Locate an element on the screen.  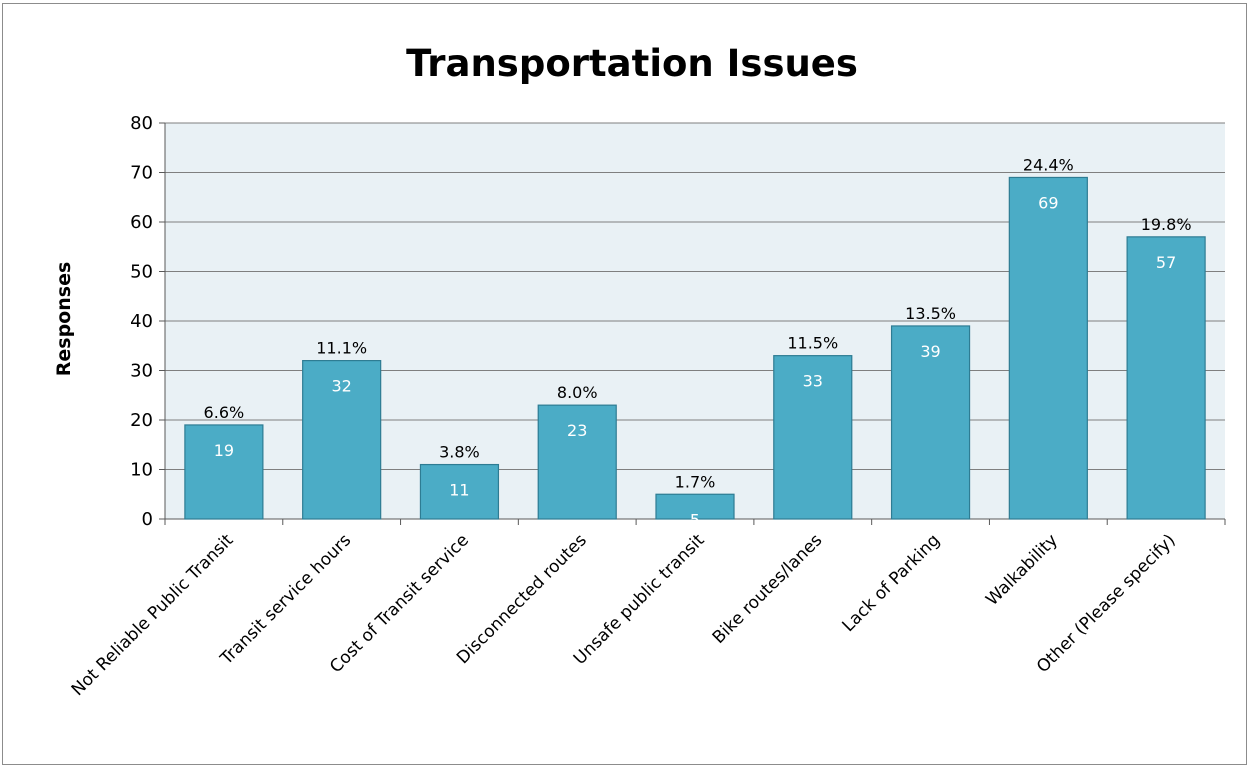
y-tick-label: 20 is located at coordinates (141, 420).